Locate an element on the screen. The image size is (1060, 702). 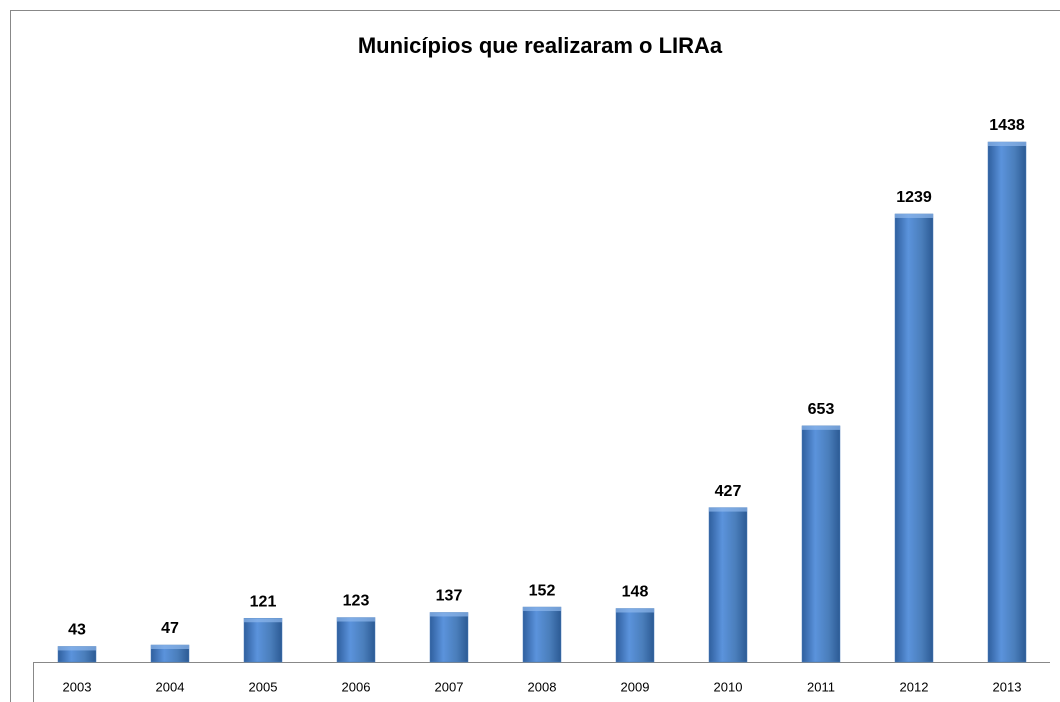
data-label: 123 is located at coordinates (356, 601).